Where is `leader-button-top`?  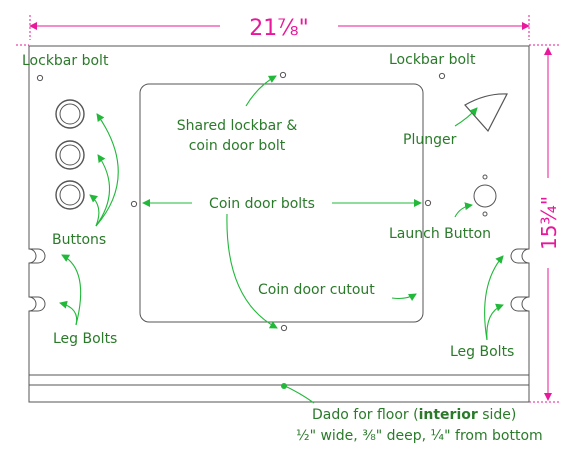 leader-button-top is located at coordinates (107, 170).